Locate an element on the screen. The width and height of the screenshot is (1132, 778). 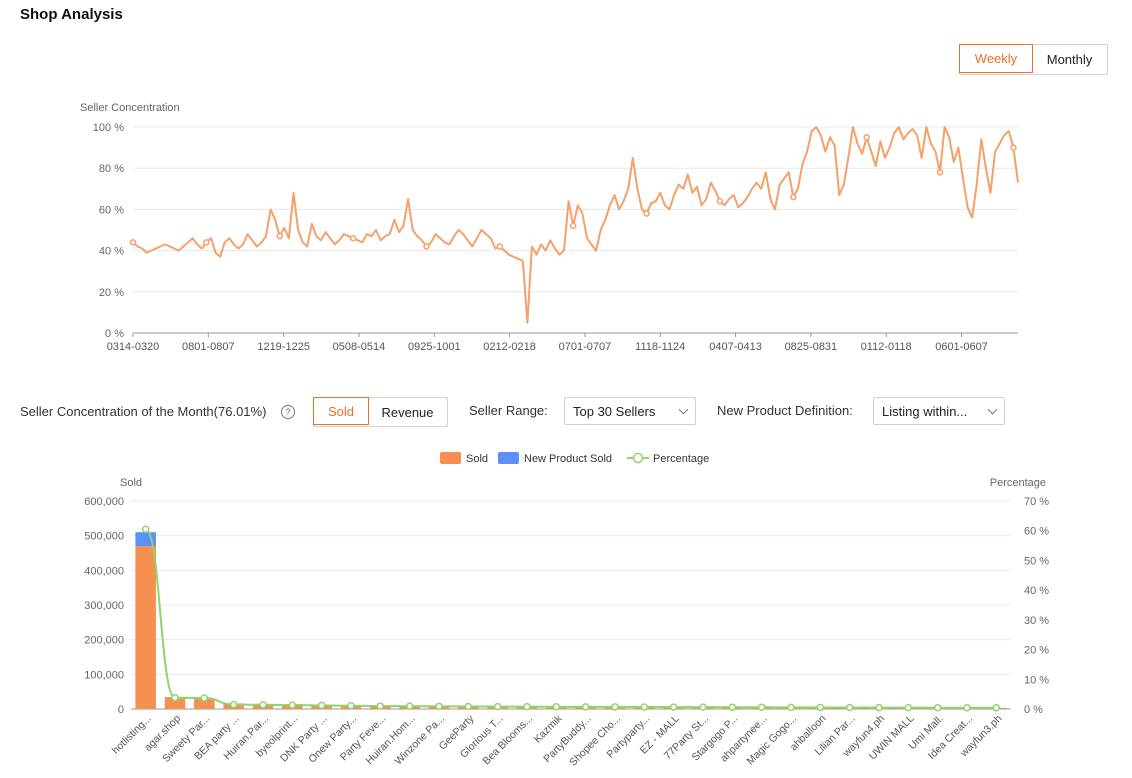
x-tick-label: 0801-0807 is located at coordinates (208, 347).